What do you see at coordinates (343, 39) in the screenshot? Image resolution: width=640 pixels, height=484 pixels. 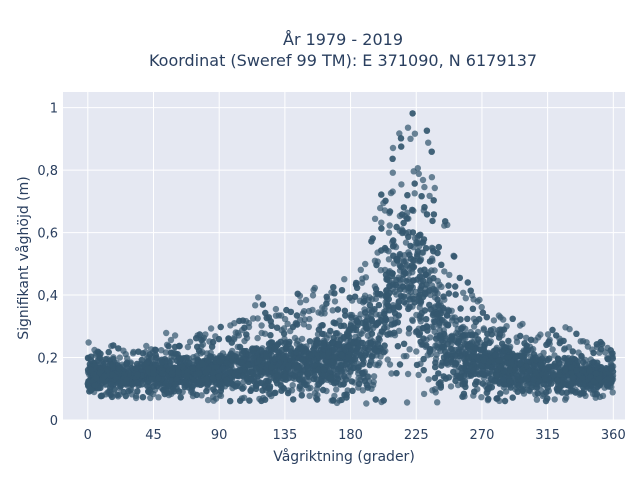 I see `chart-title-line-1: År 1979 - 2019` at bounding box center [343, 39].